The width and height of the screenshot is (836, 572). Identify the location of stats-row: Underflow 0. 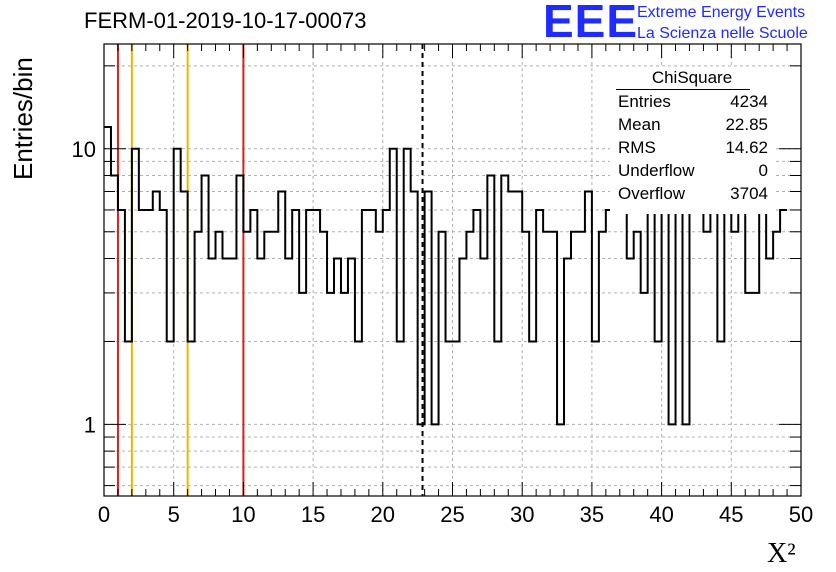
(693, 172).